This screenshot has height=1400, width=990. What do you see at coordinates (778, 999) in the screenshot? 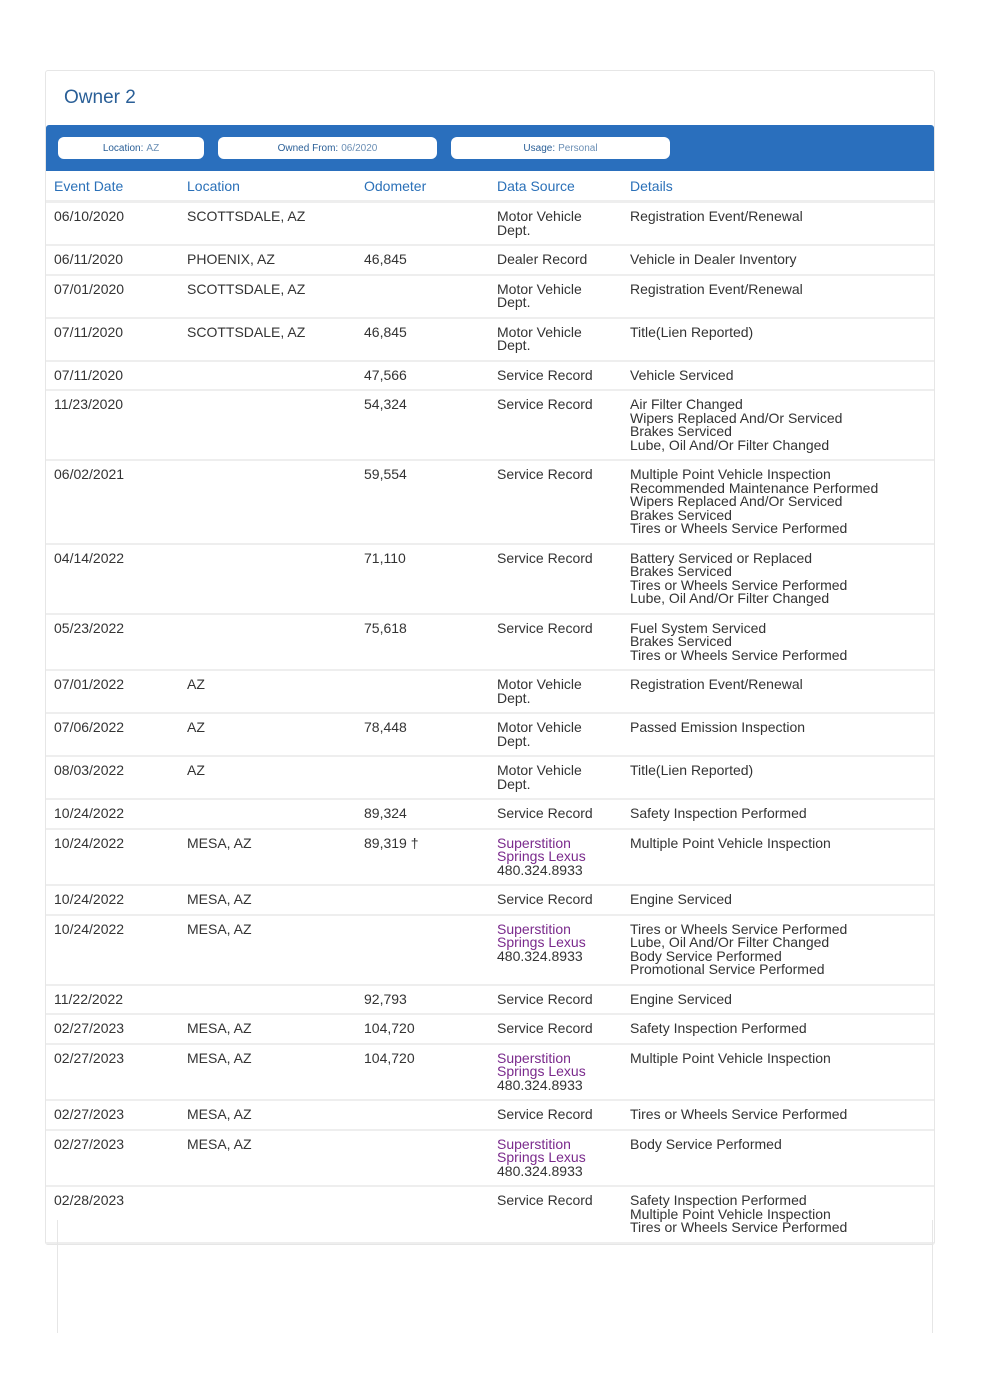
I see `details: Engine Serviced` at bounding box center [778, 999].